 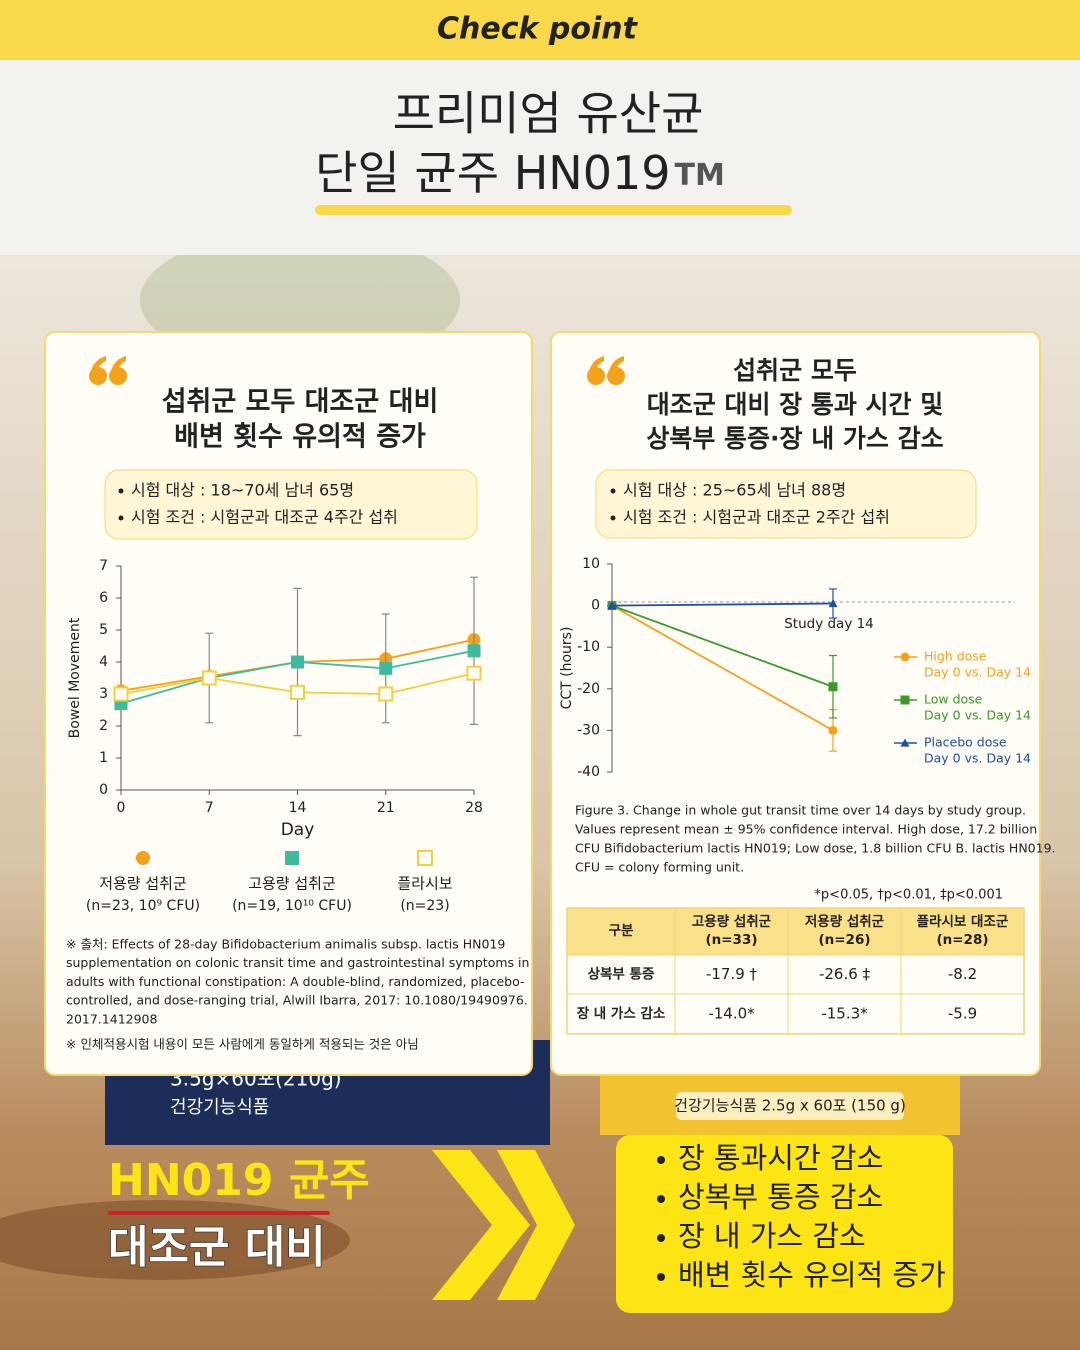 I want to click on y-tick-label: 2, so click(x=103, y=726).